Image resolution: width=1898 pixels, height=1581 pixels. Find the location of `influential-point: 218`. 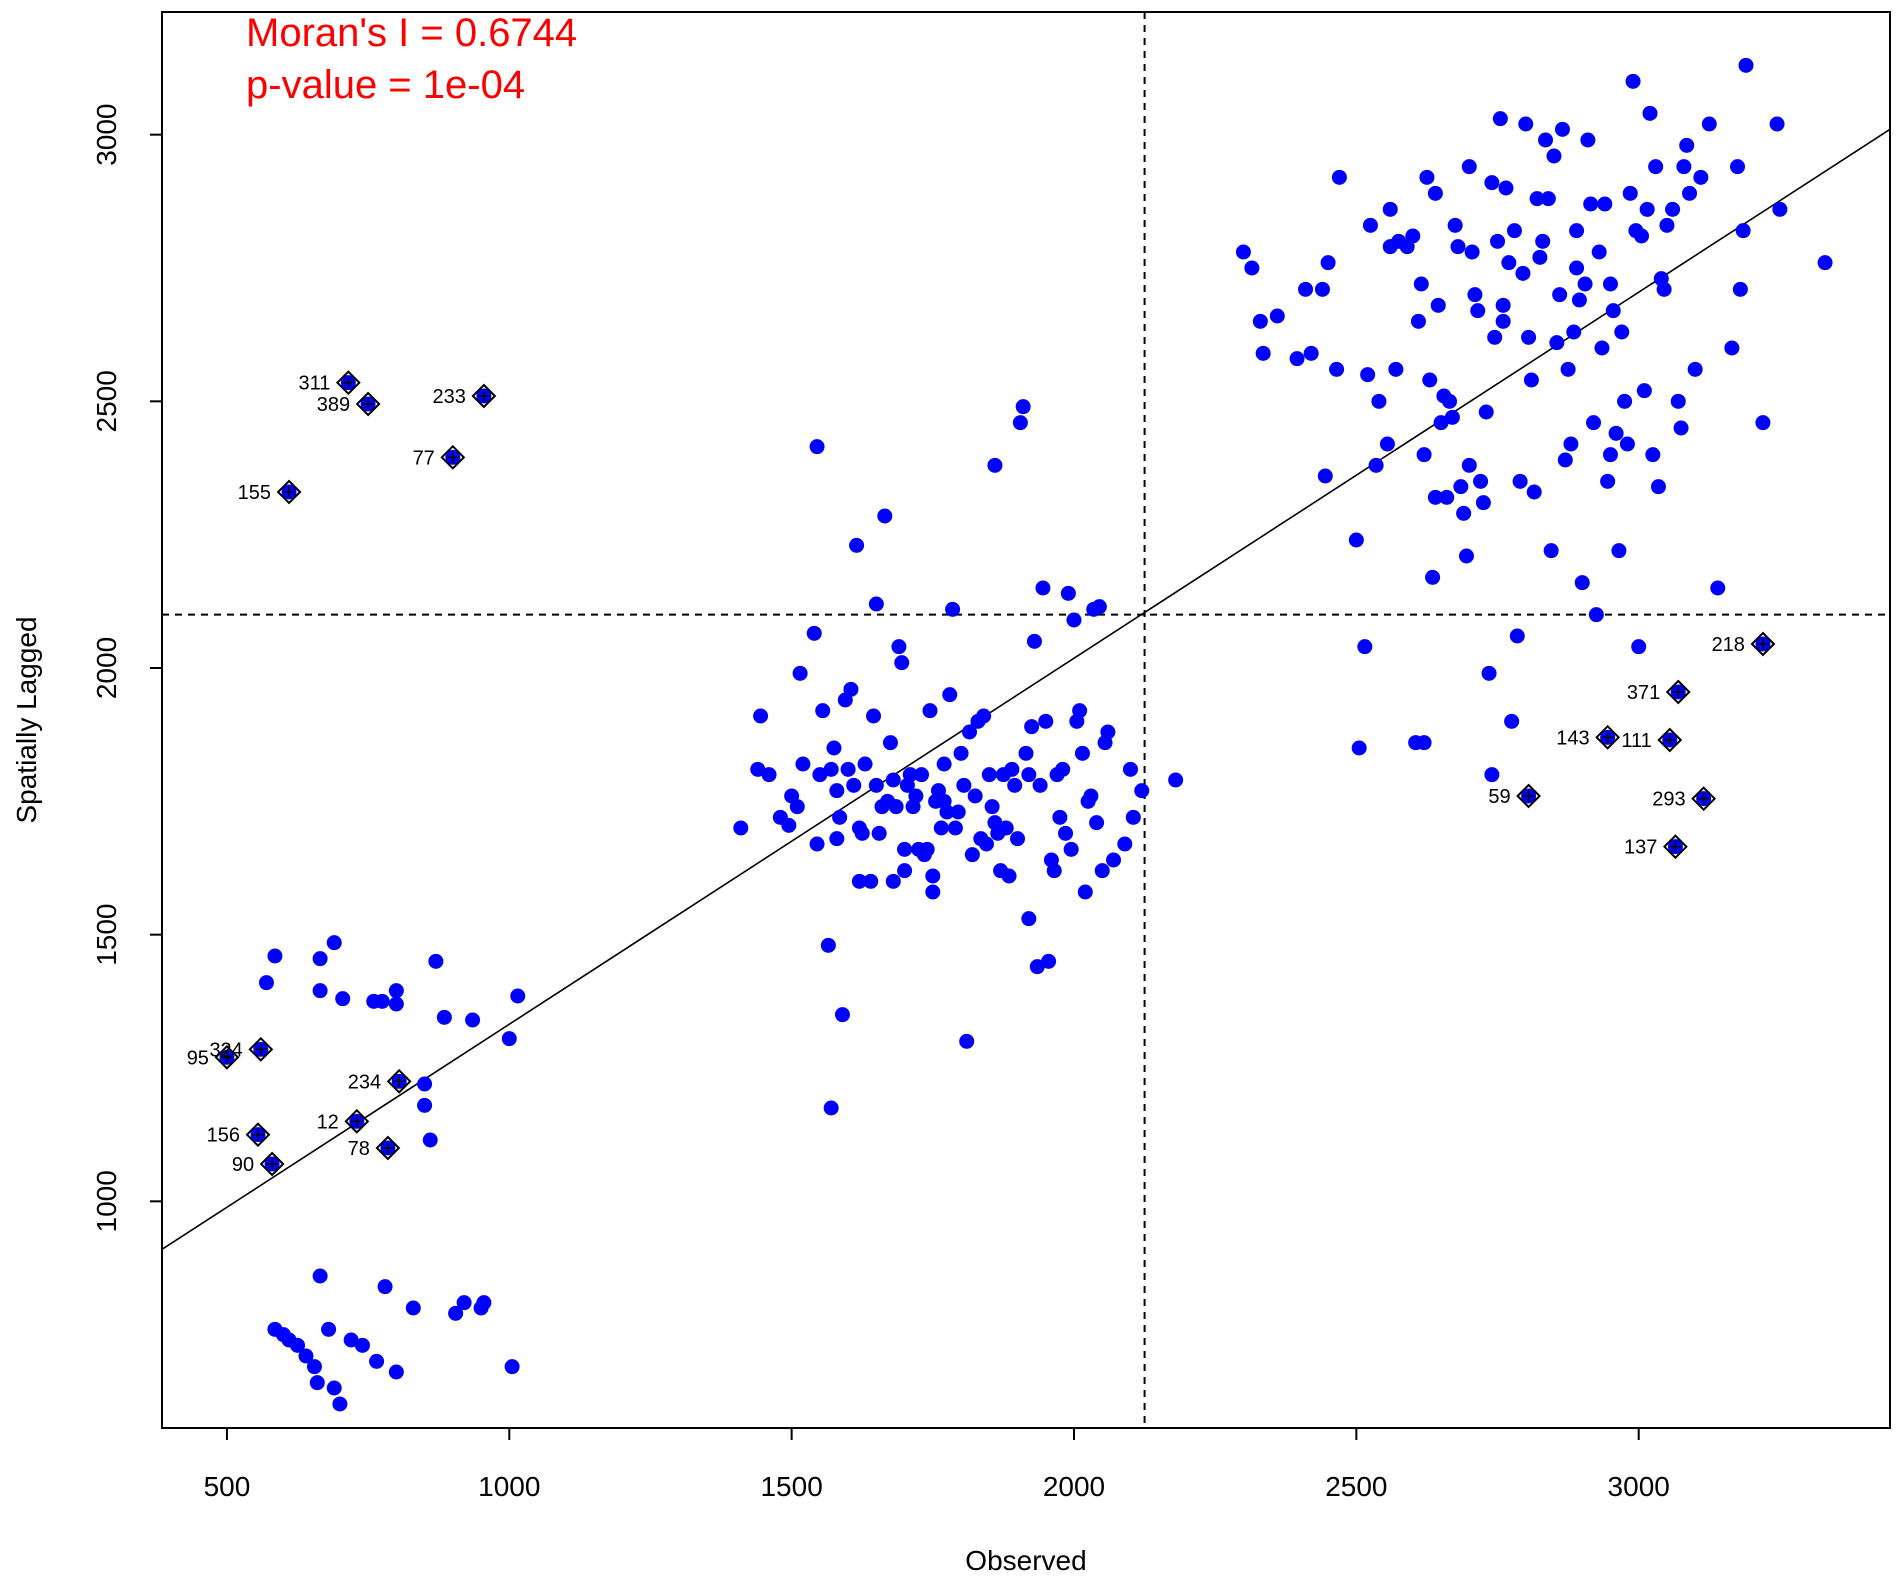

influential-point: 218 is located at coordinates (1744, 644).